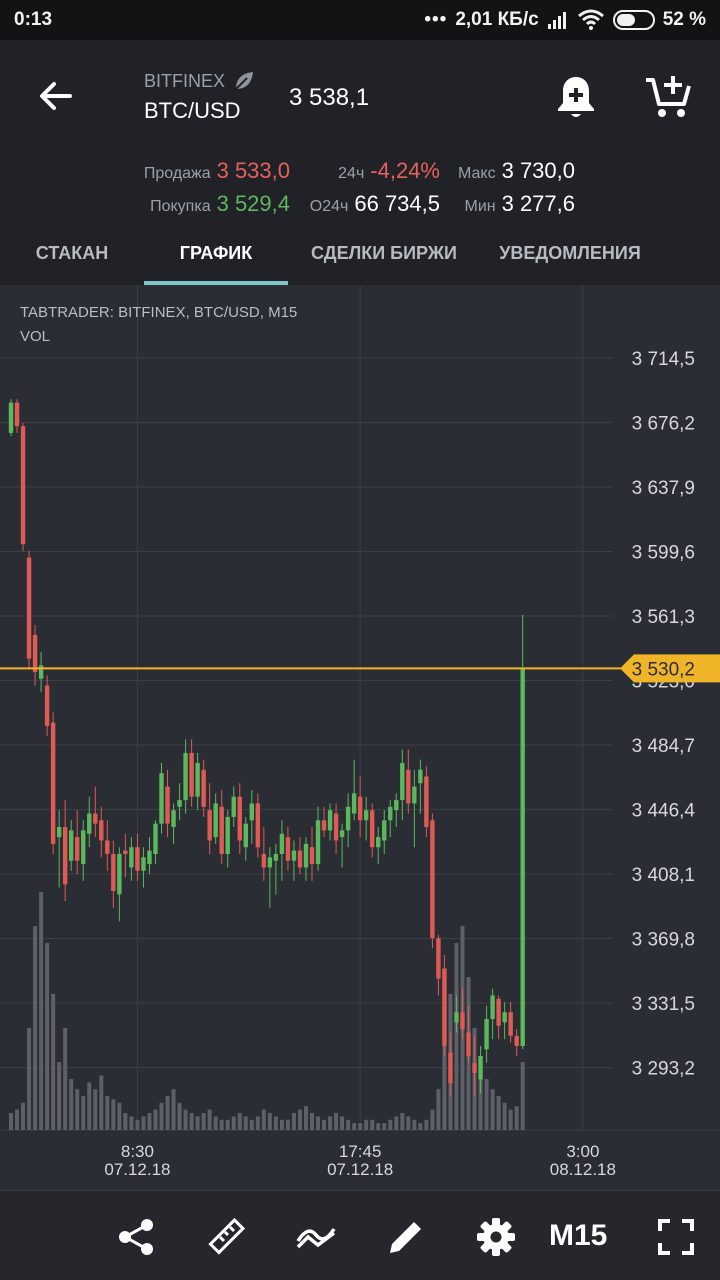 This screenshot has height=1280, width=720. Describe the element at coordinates (576, 97) in the screenshot. I see `alert-add-icon` at that location.